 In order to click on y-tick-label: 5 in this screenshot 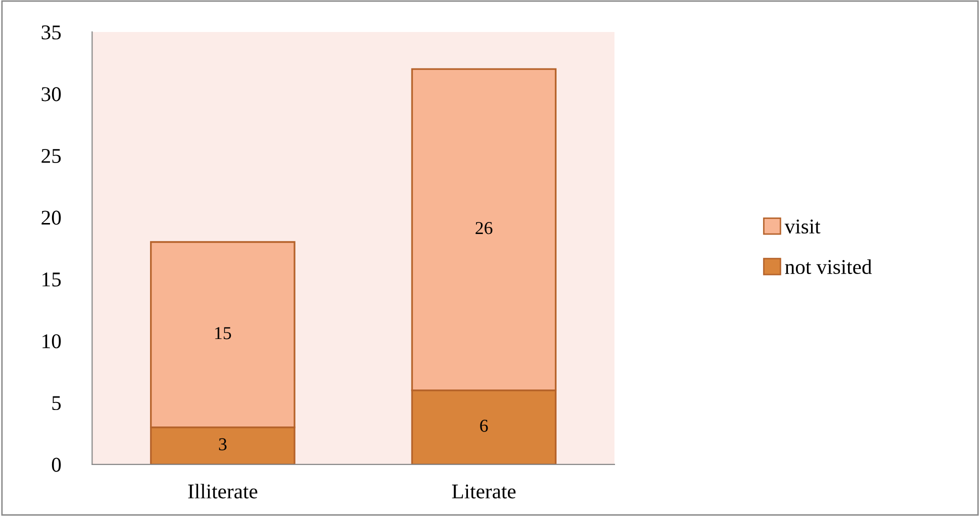, I will do `click(56, 403)`.